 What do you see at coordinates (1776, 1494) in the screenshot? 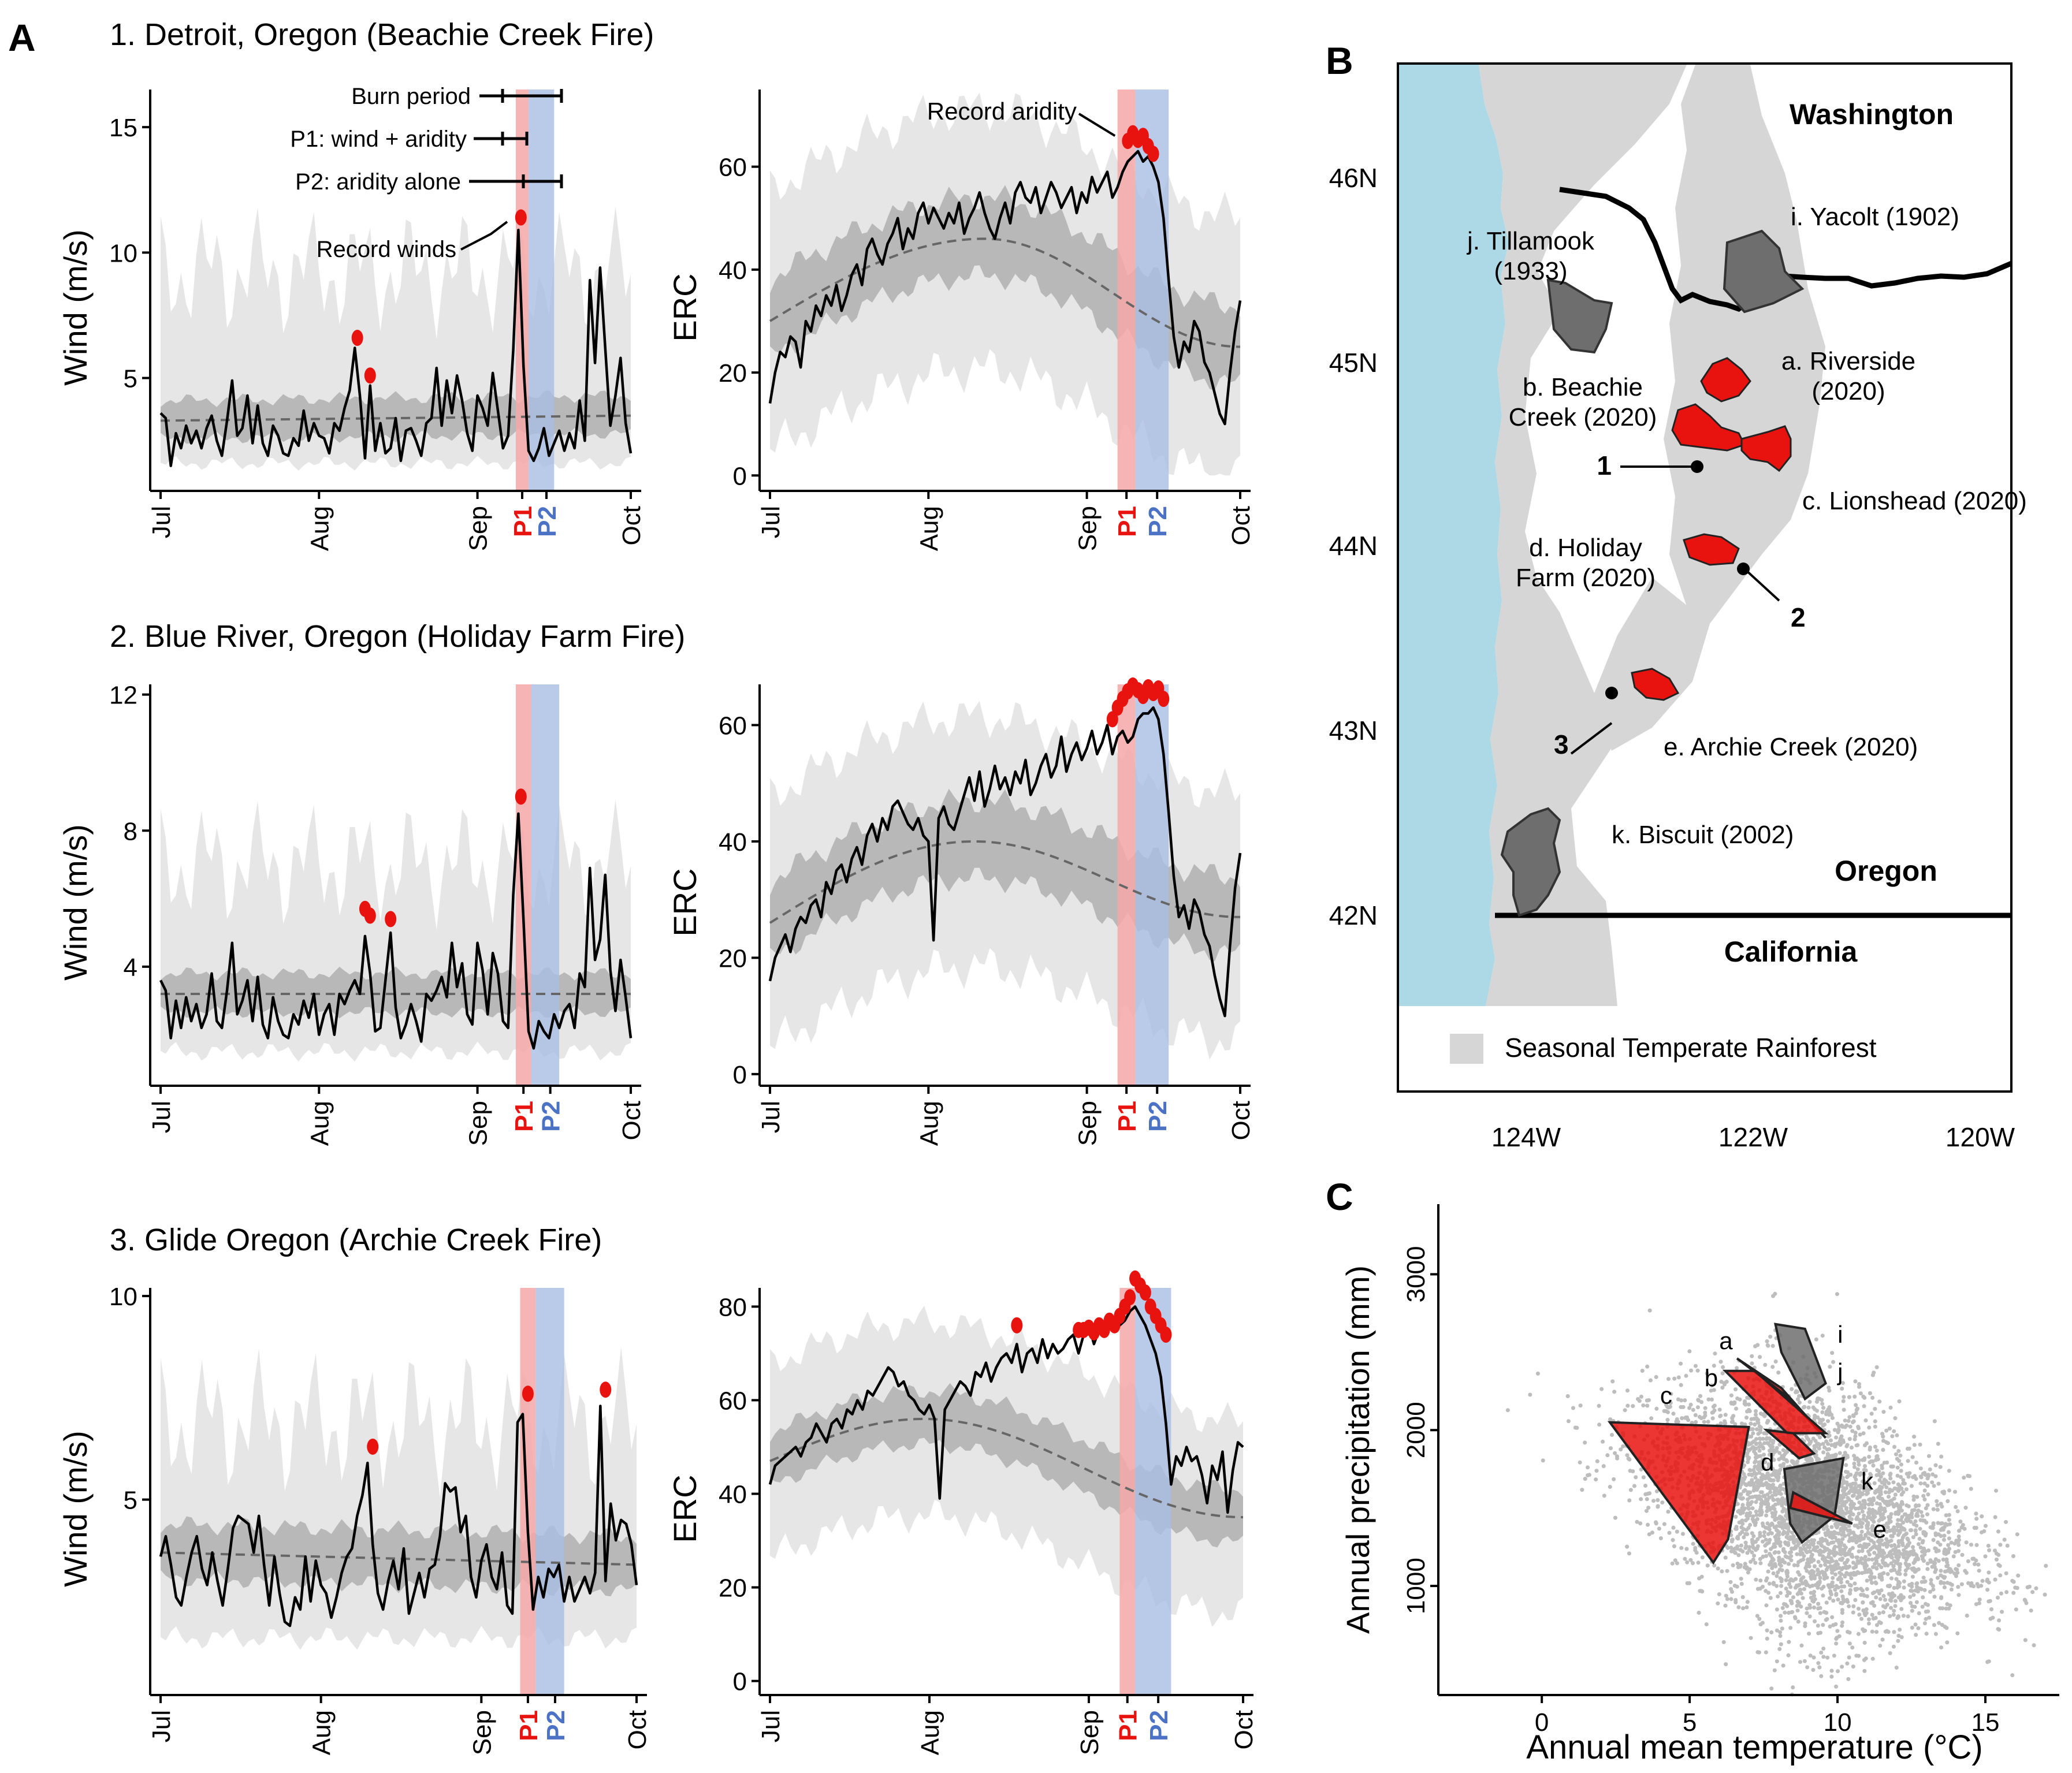
I see `scatter-points` at bounding box center [1776, 1494].